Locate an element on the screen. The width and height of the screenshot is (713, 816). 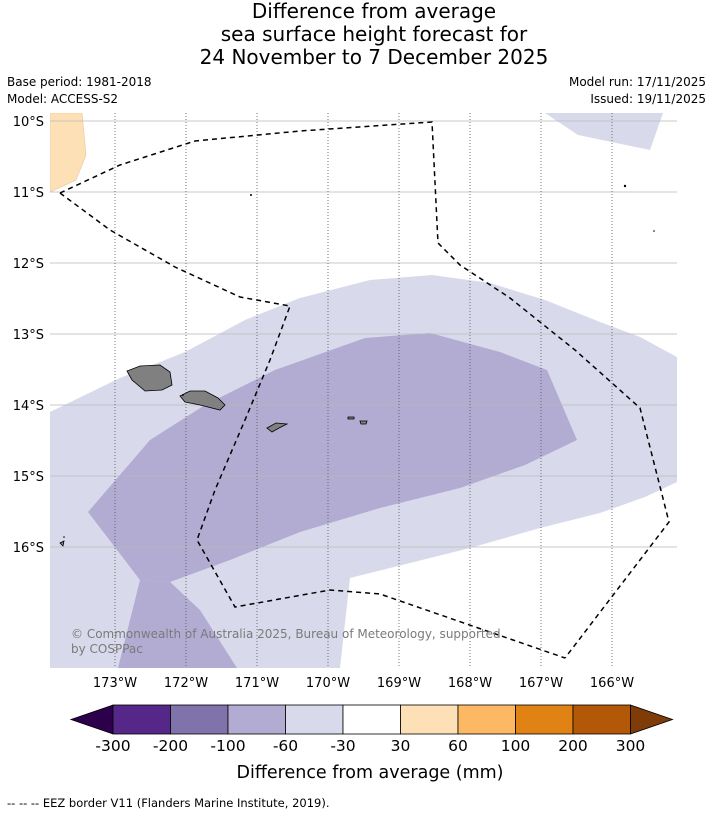
longitude-label: 169°W is located at coordinates (399, 683).